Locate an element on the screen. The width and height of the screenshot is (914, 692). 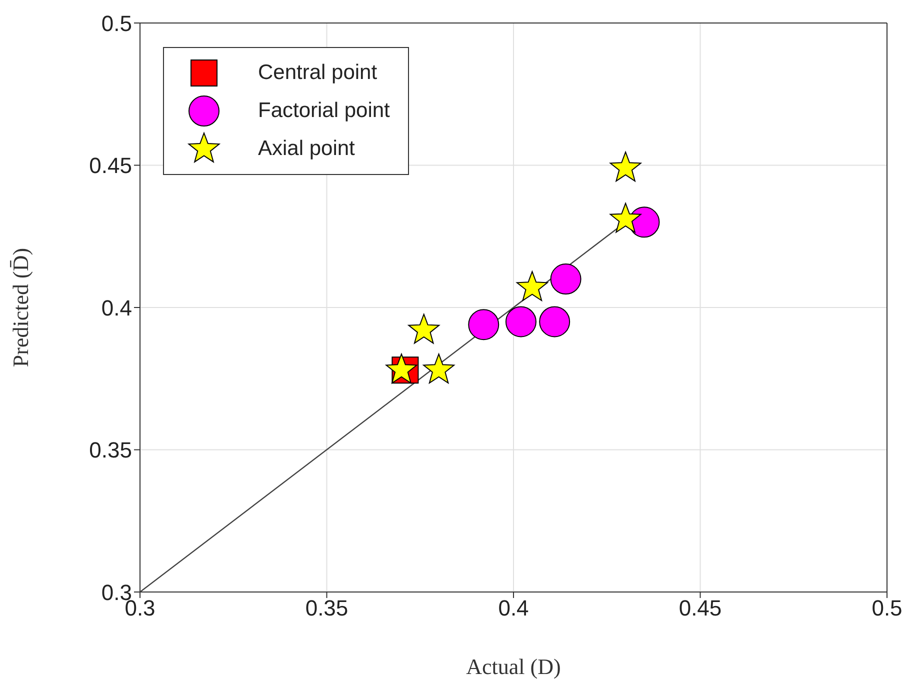
y-tick-label: 0.5 is located at coordinates (116, 23).